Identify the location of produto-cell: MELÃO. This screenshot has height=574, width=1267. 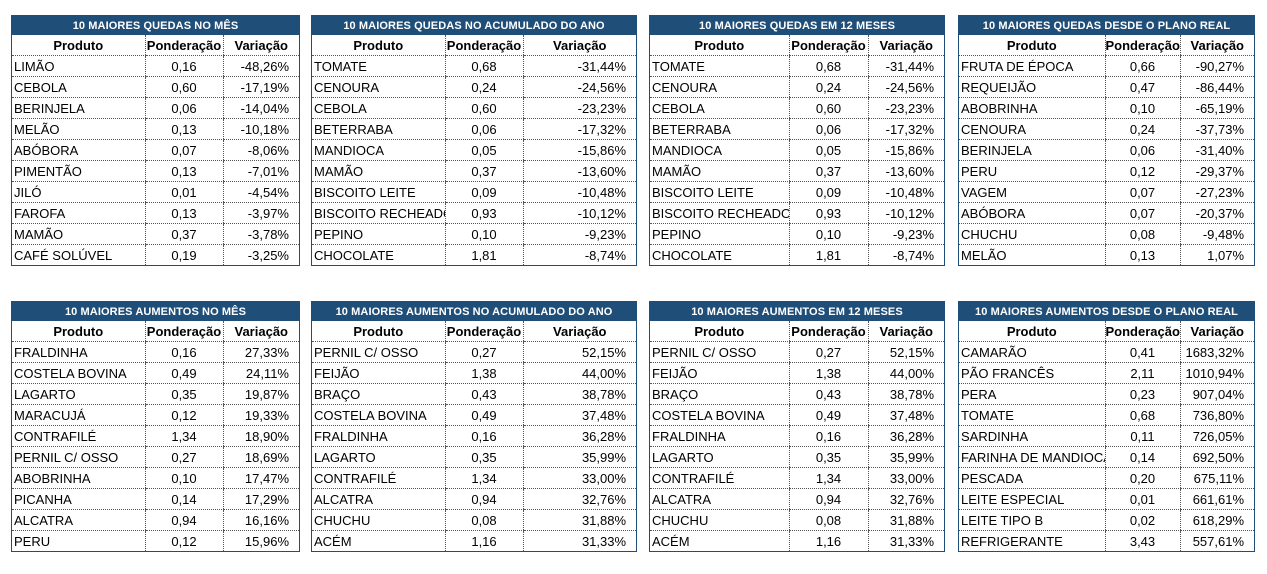
(984, 255).